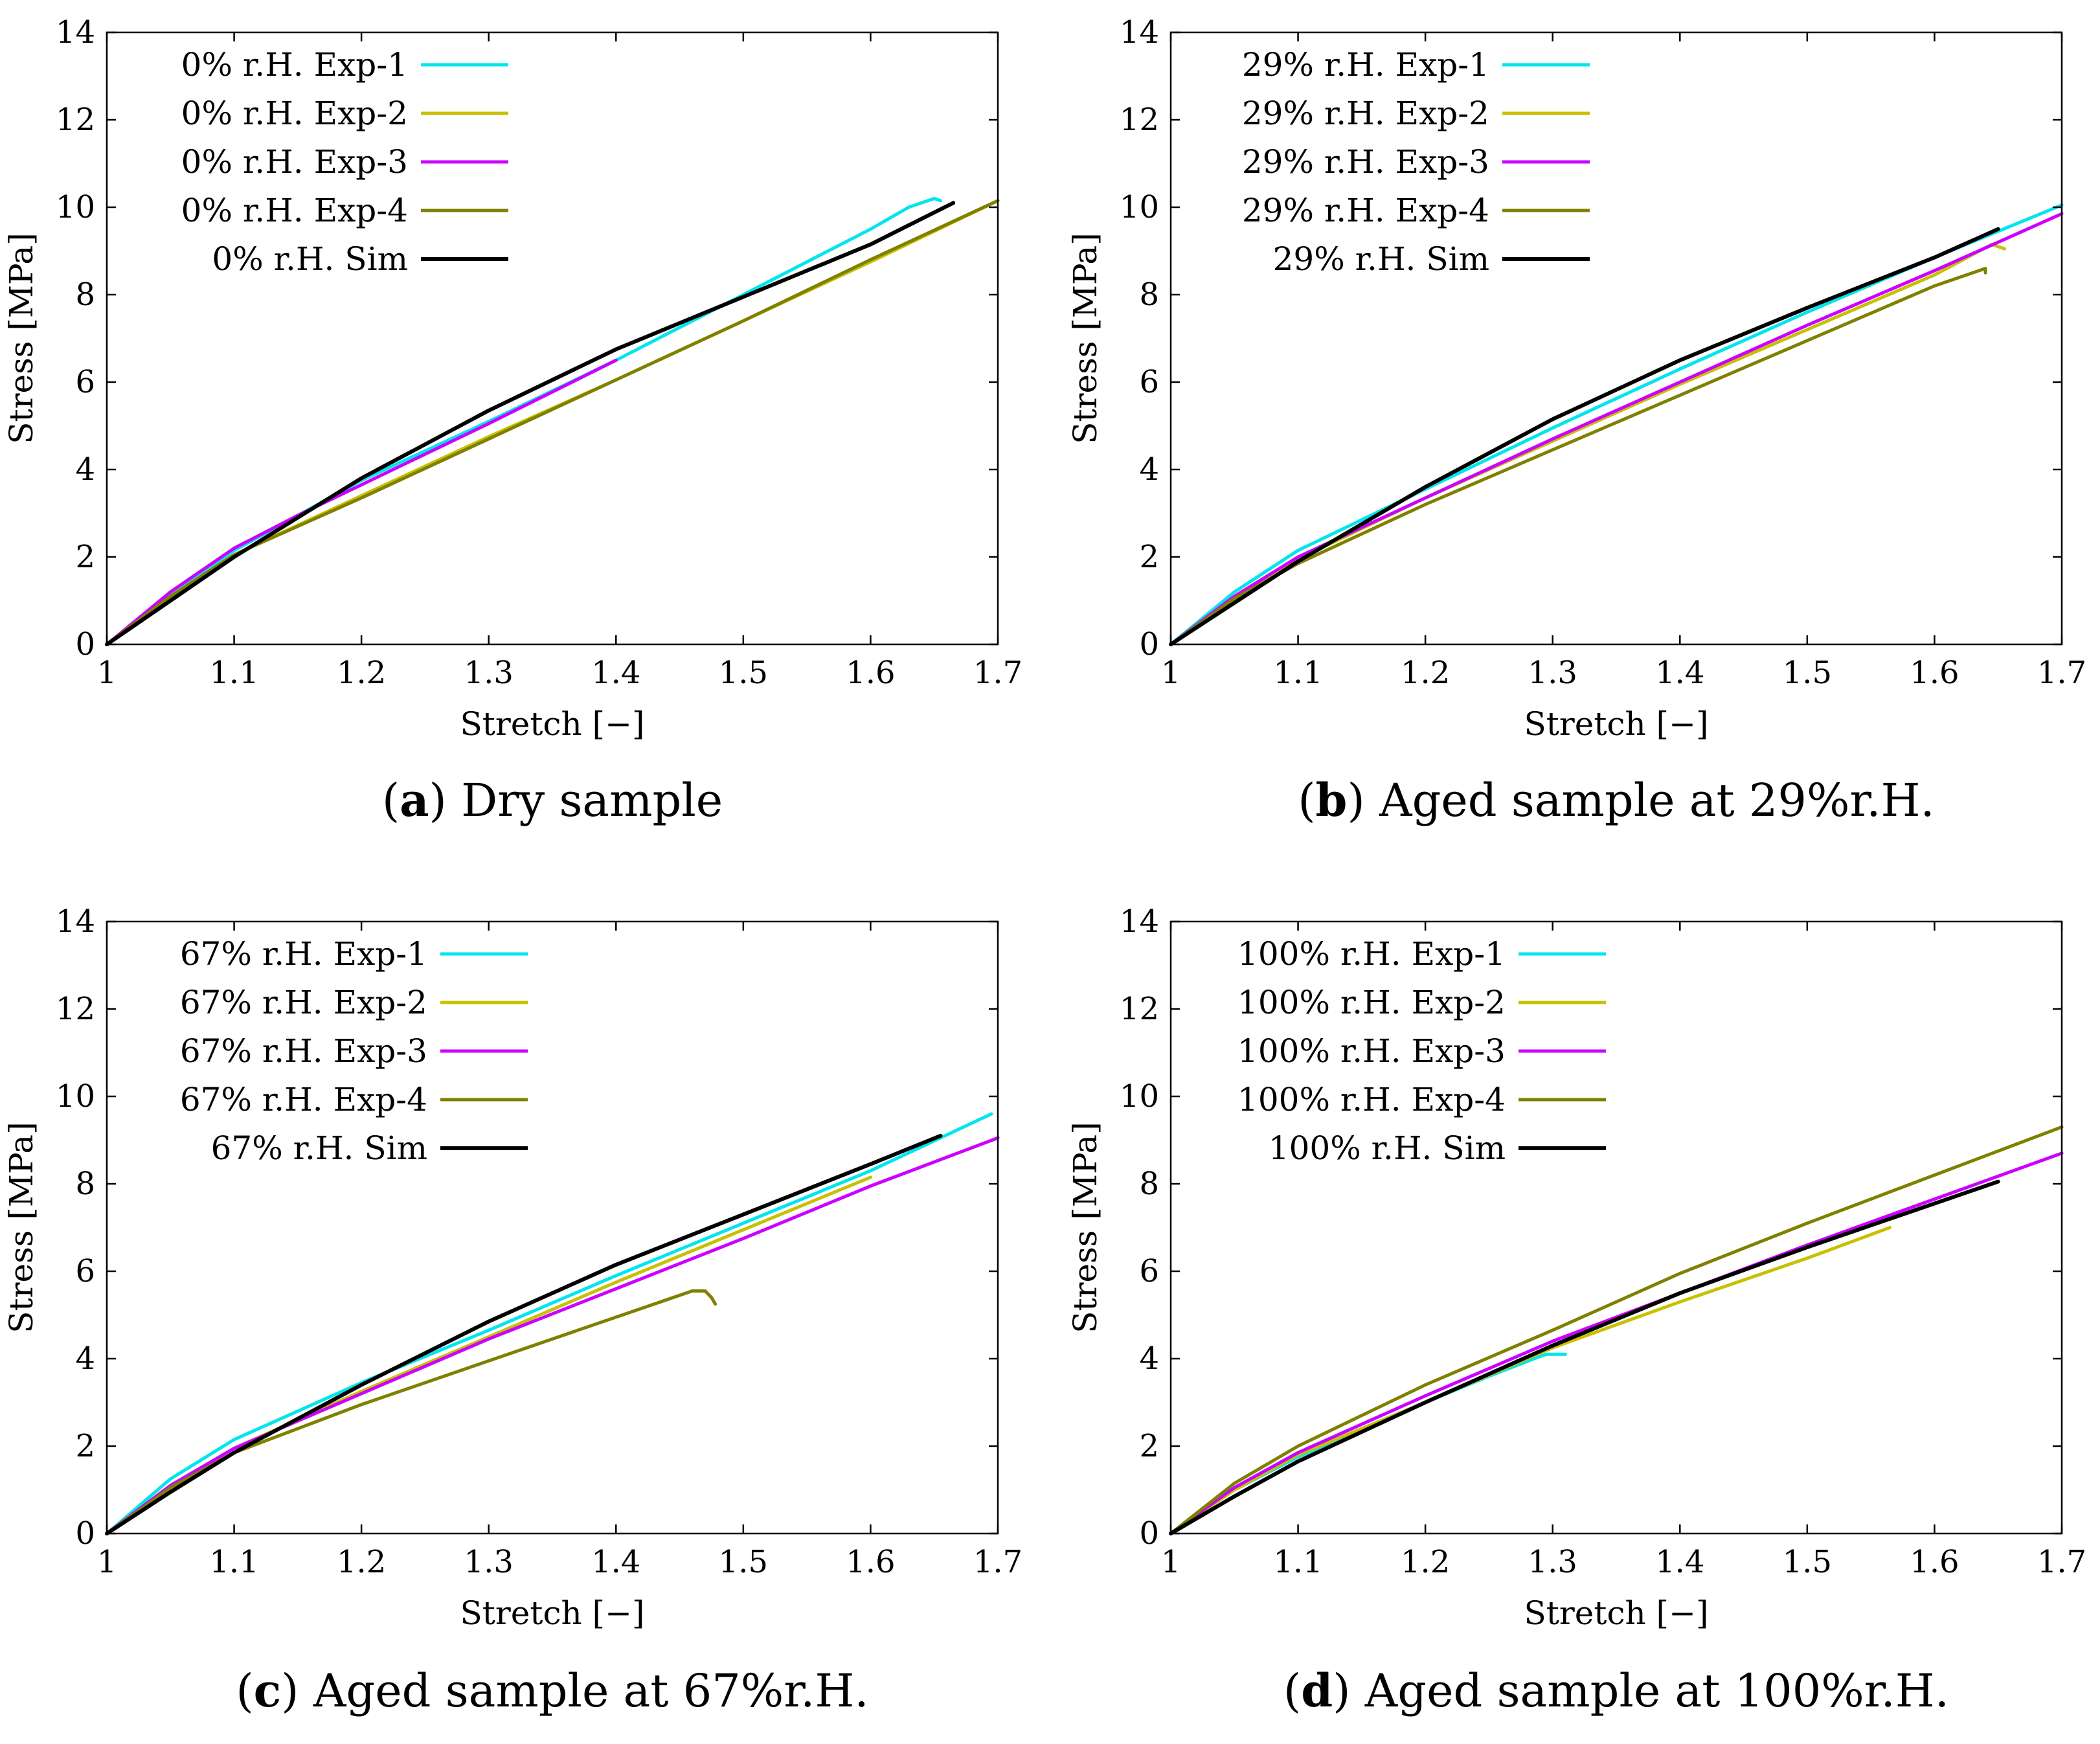 The width and height of the screenshot is (2100, 1744). I want to click on legend-label: 100% r.H. Exp-4, so click(1371, 1099).